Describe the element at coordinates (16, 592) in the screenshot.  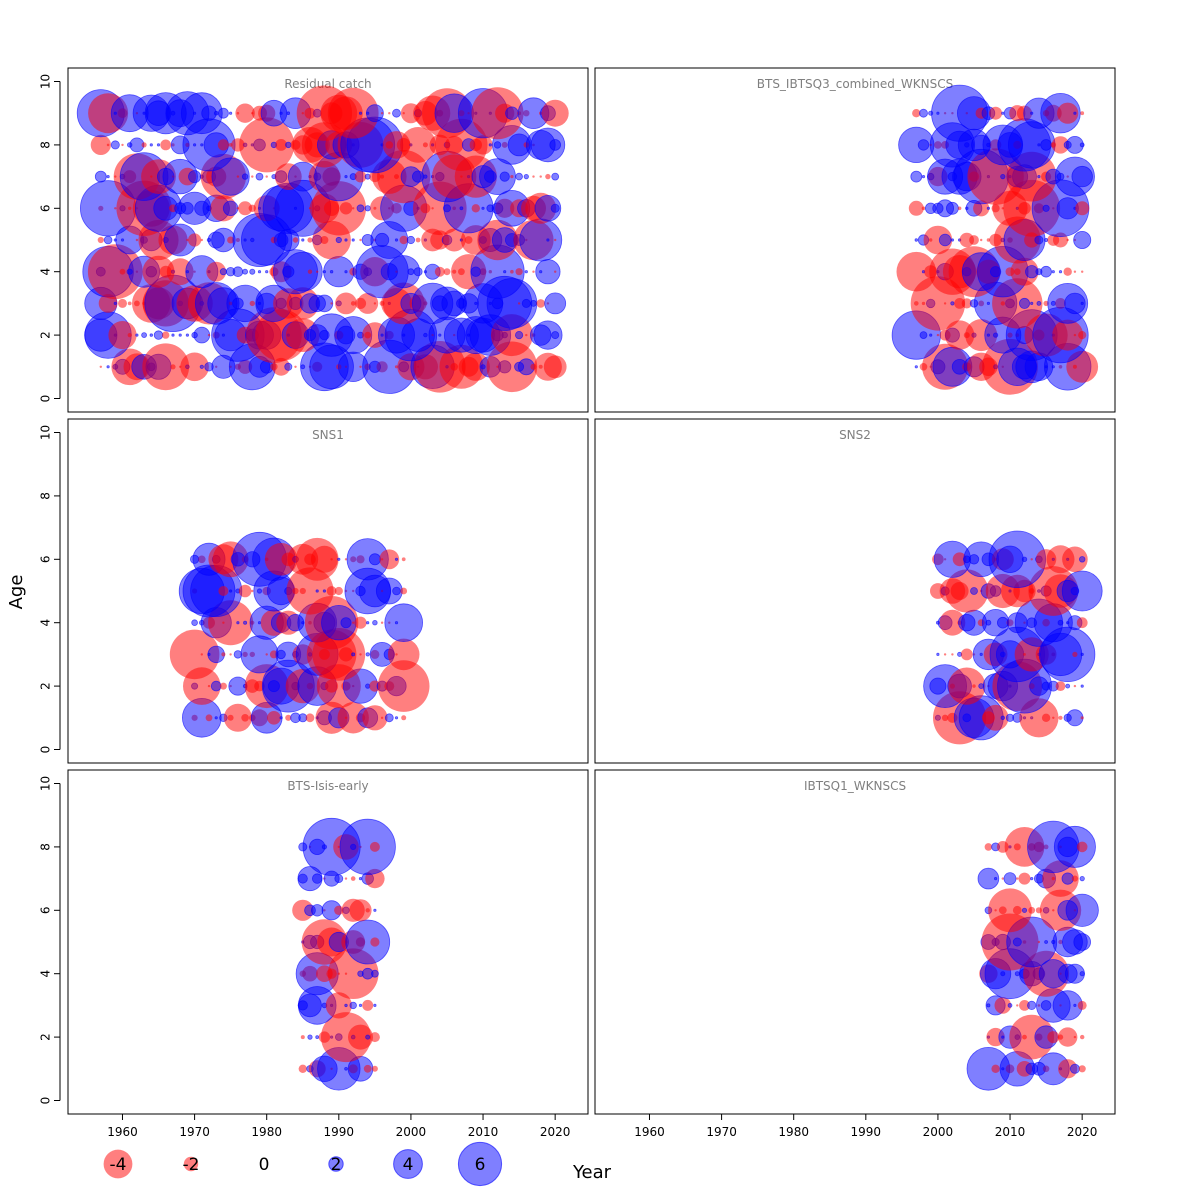
I see `y-axis-label: Age` at that location.